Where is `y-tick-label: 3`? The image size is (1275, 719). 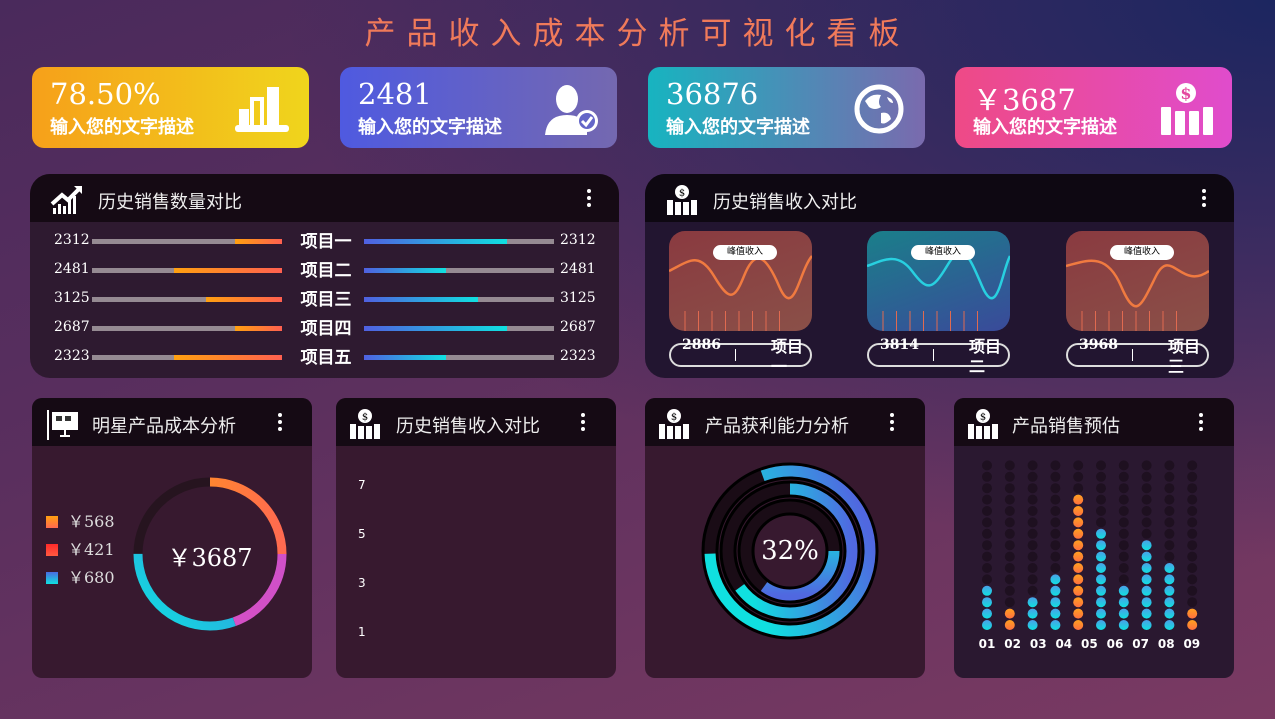
y-tick-label: 3 is located at coordinates (362, 583).